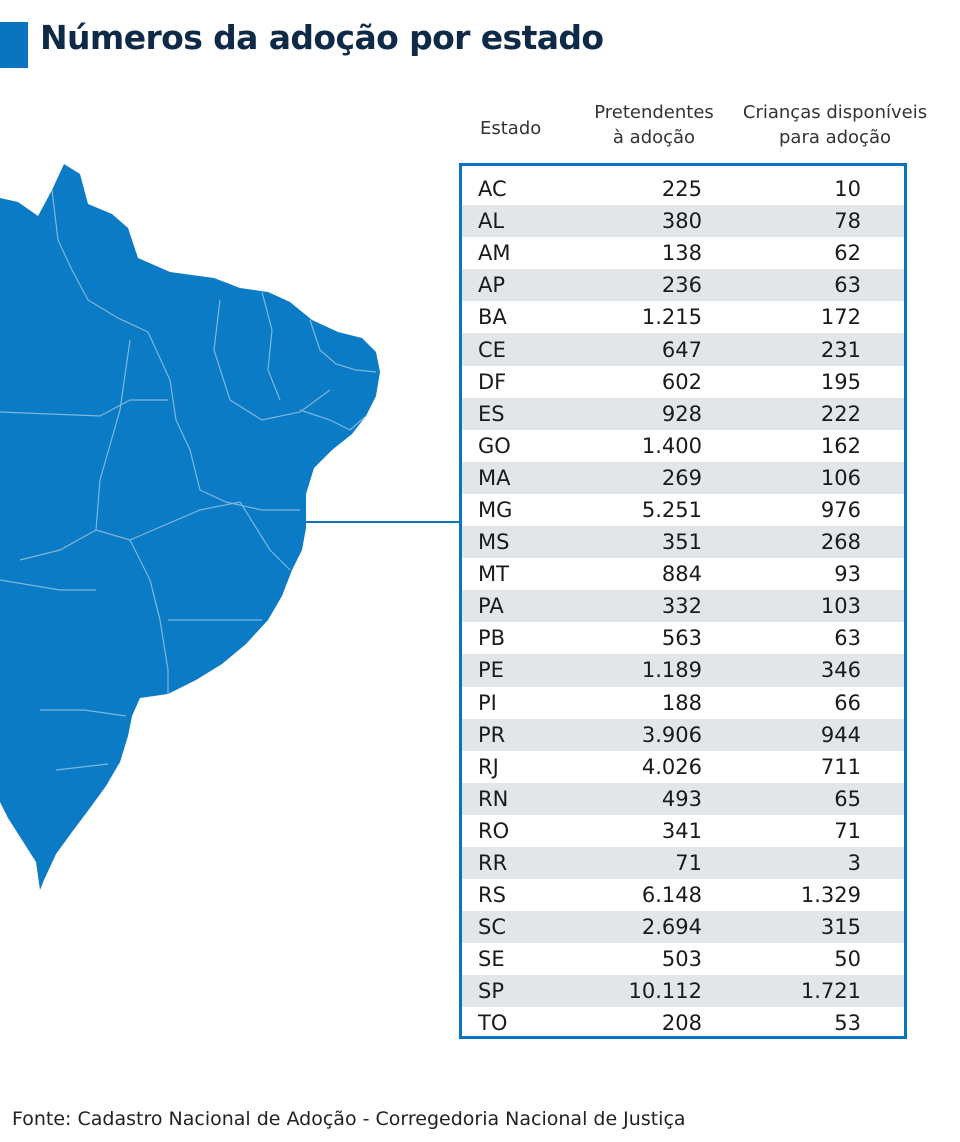 This screenshot has width=960, height=1142. Describe the element at coordinates (847, 1023) in the screenshot. I see `cell-criancas: 53` at that location.